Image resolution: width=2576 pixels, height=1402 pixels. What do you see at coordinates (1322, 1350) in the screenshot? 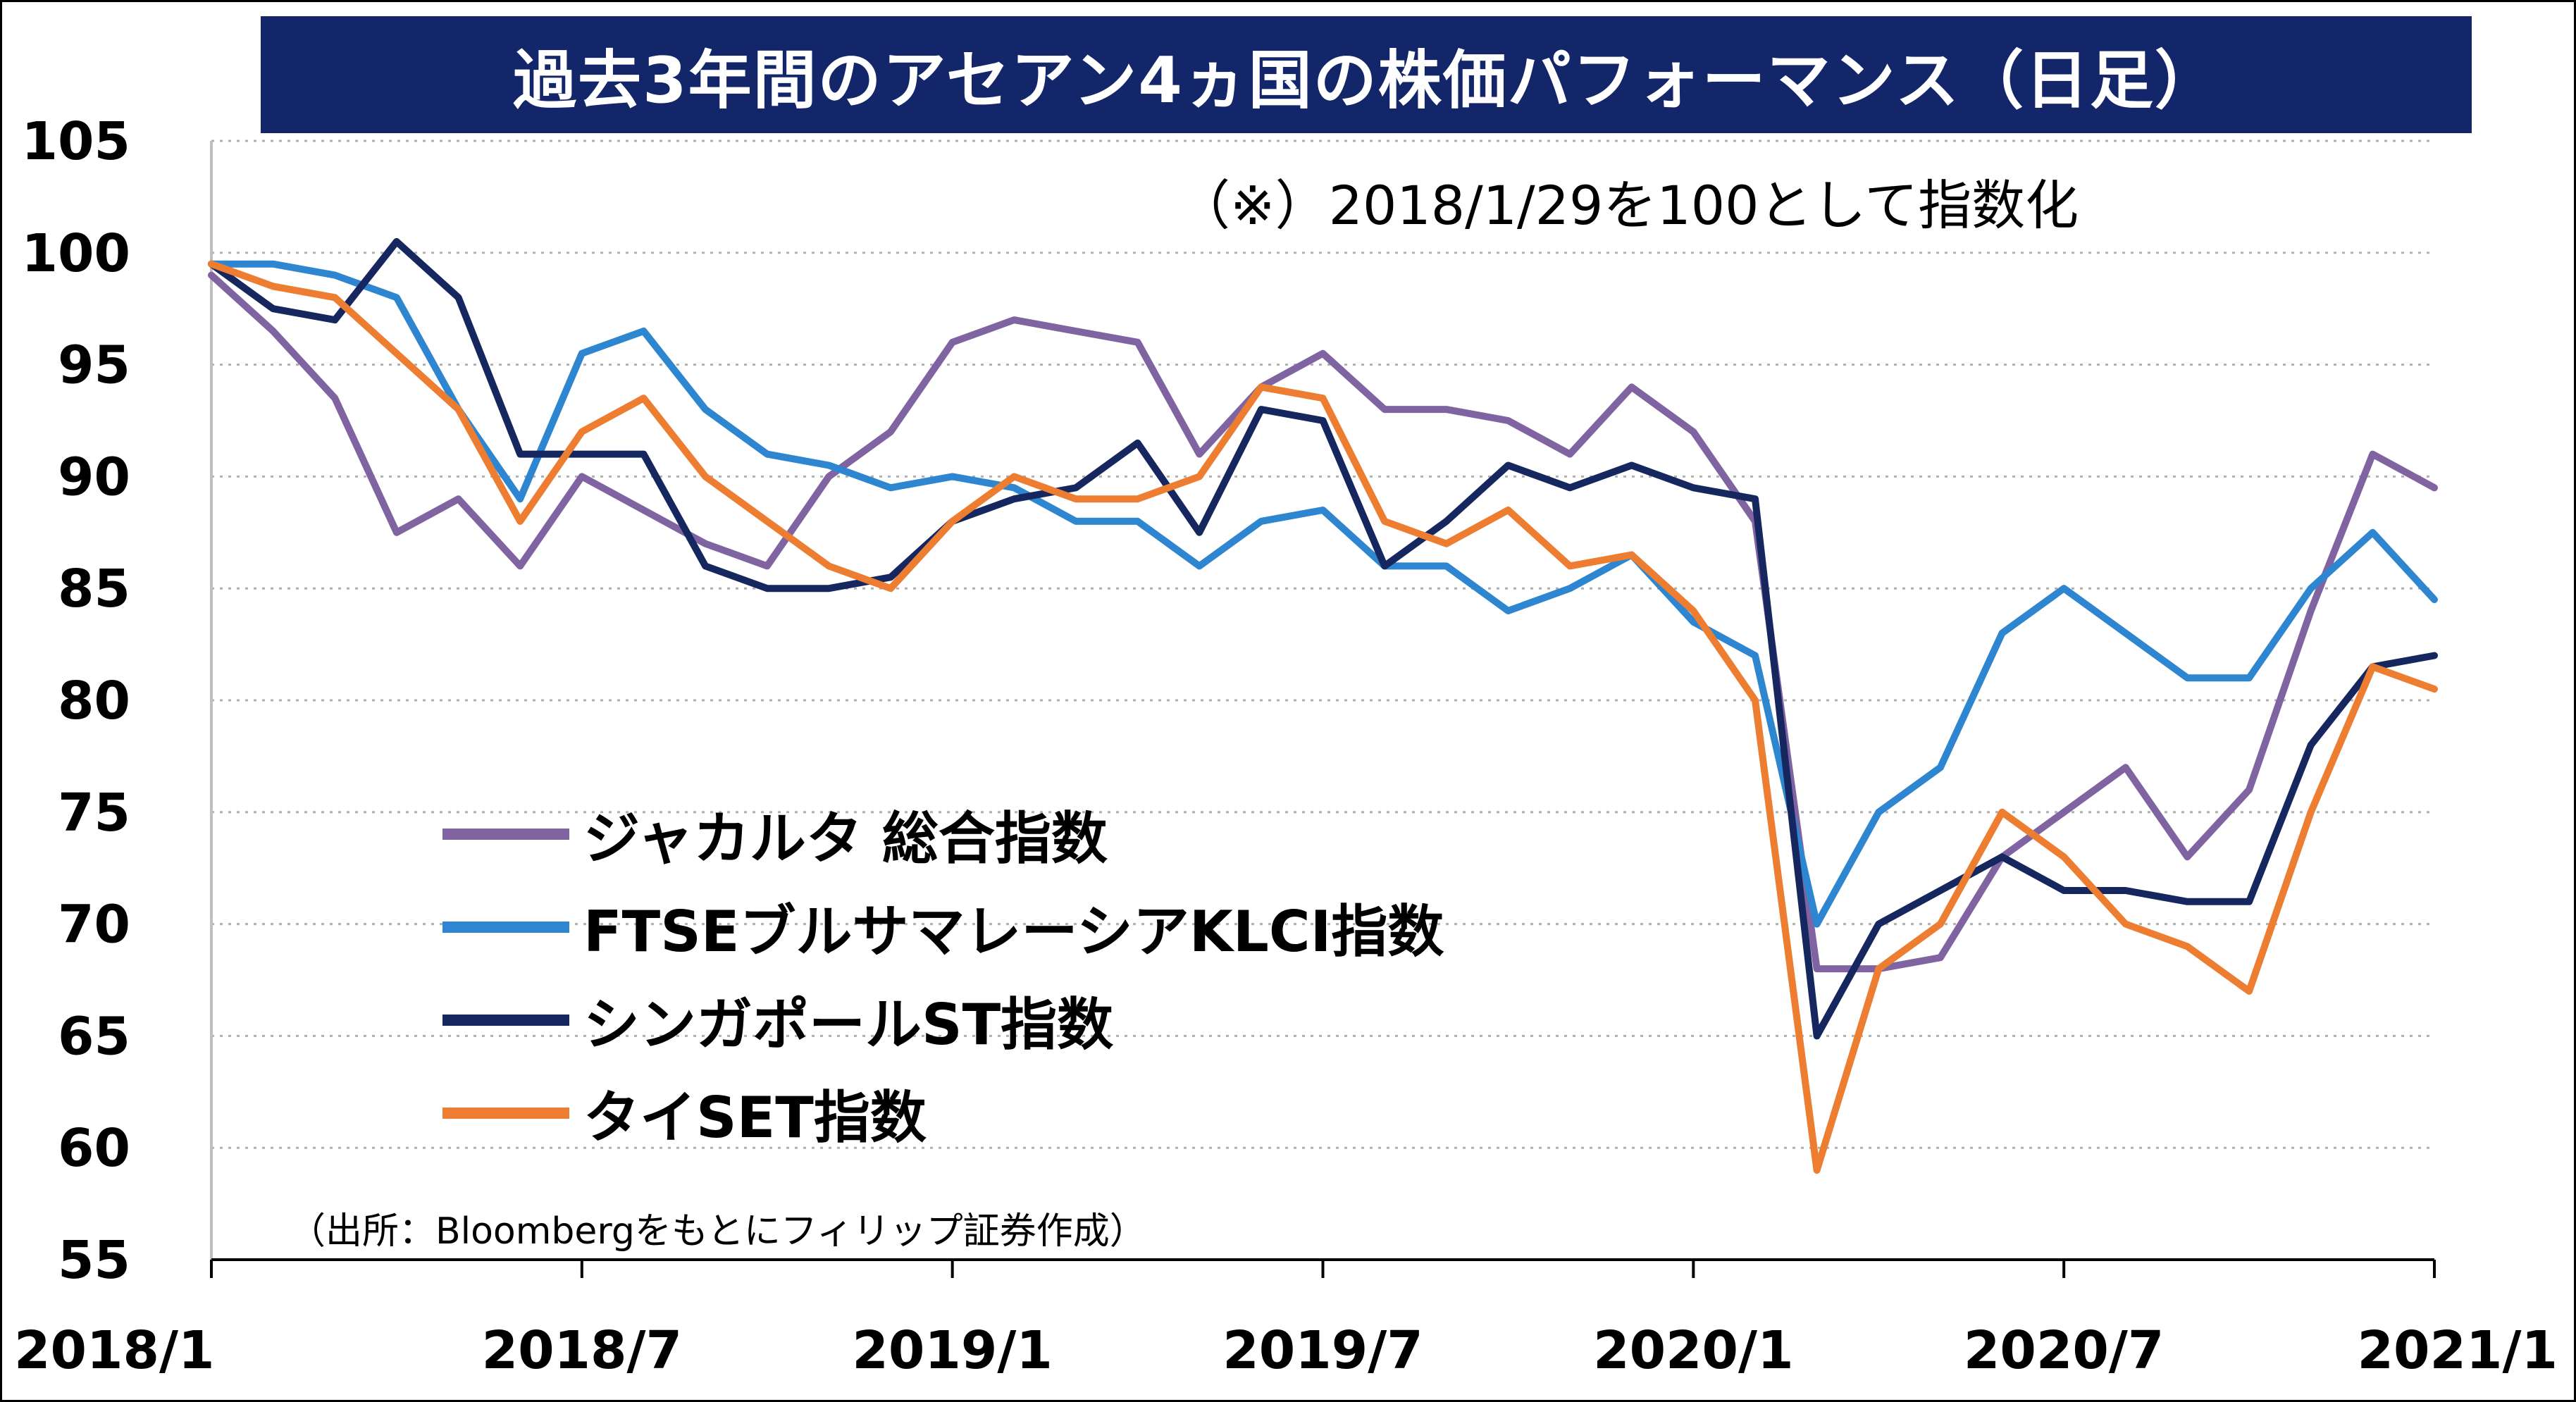
I see `x-tick-label: 2019/7` at bounding box center [1322, 1350].